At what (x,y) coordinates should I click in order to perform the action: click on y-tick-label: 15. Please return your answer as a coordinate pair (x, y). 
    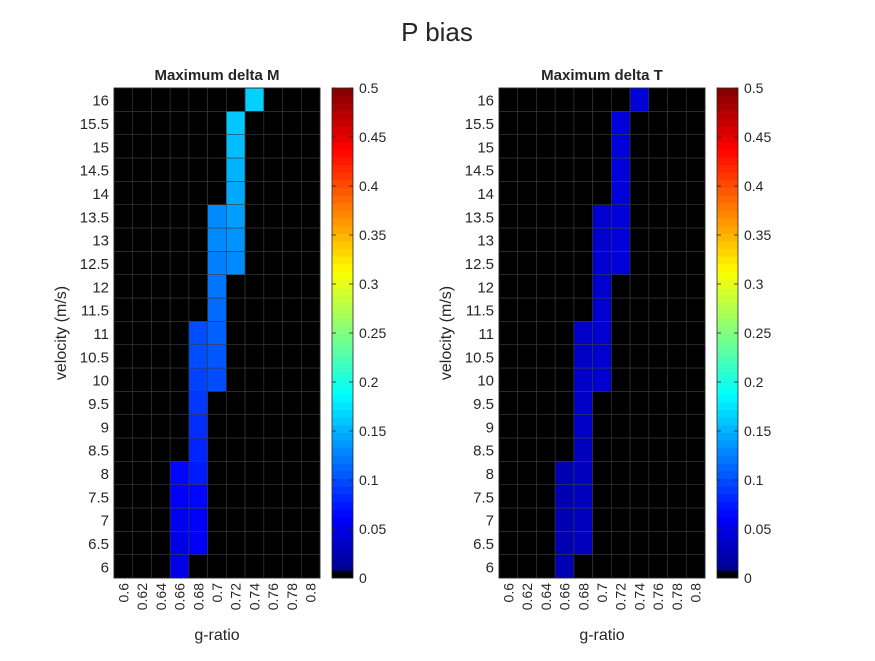
    Looking at the image, I should click on (100, 147).